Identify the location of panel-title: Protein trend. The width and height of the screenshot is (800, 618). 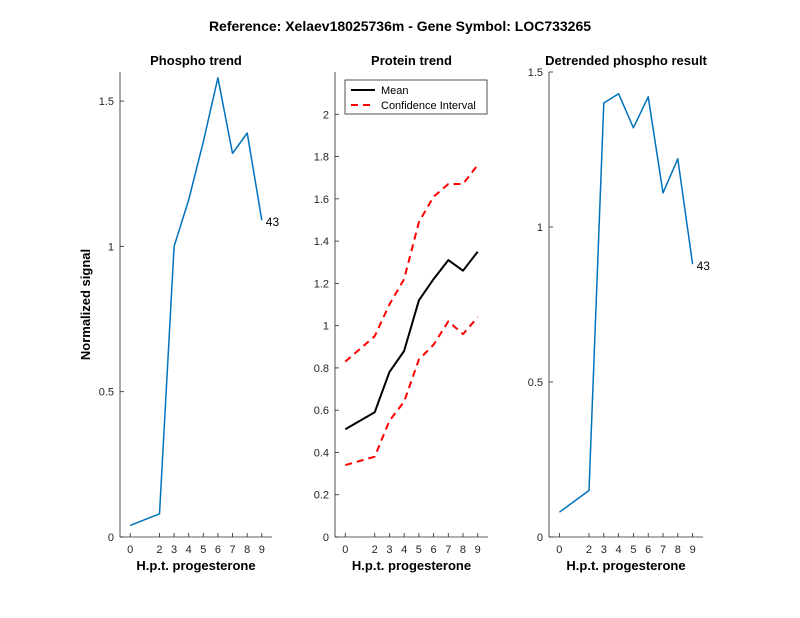
(411, 60).